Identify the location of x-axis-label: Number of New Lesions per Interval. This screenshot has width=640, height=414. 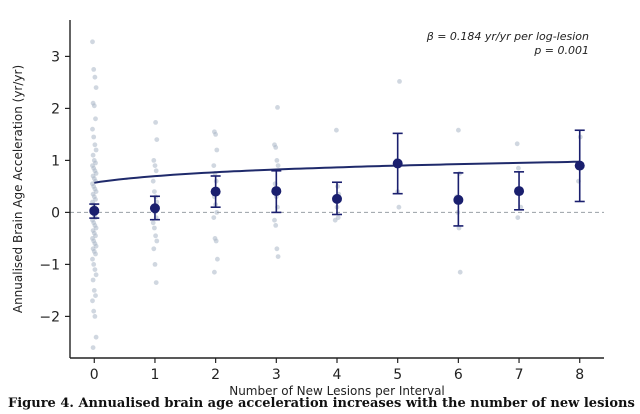
(337, 391).